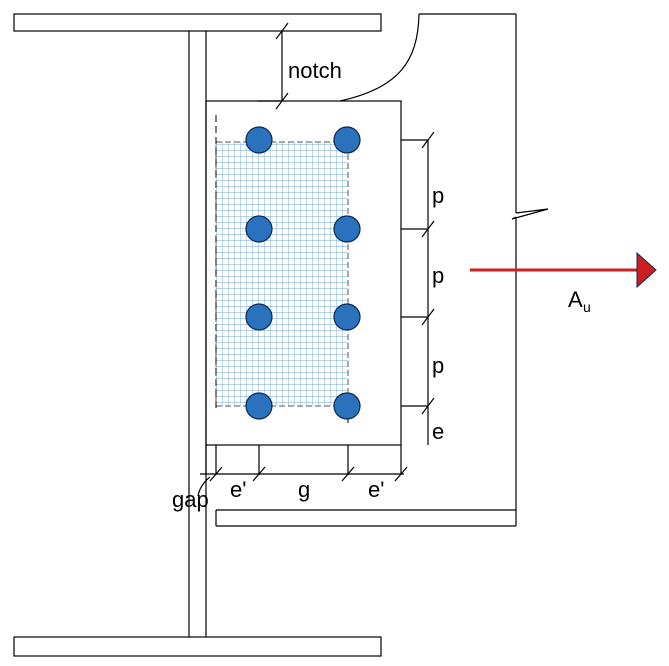 The height and width of the screenshot is (666, 669). Describe the element at coordinates (204, 486) in the screenshot. I see `gap-leader` at that location.